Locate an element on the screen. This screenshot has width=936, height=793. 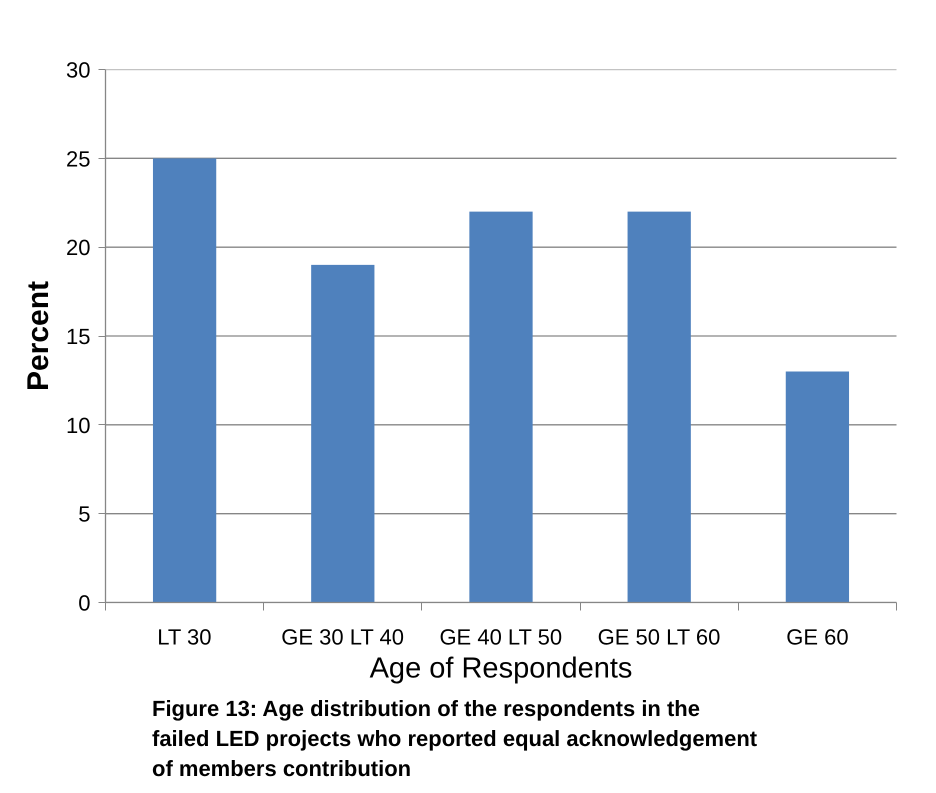
y-tick-label: 20 is located at coordinates (78, 247).